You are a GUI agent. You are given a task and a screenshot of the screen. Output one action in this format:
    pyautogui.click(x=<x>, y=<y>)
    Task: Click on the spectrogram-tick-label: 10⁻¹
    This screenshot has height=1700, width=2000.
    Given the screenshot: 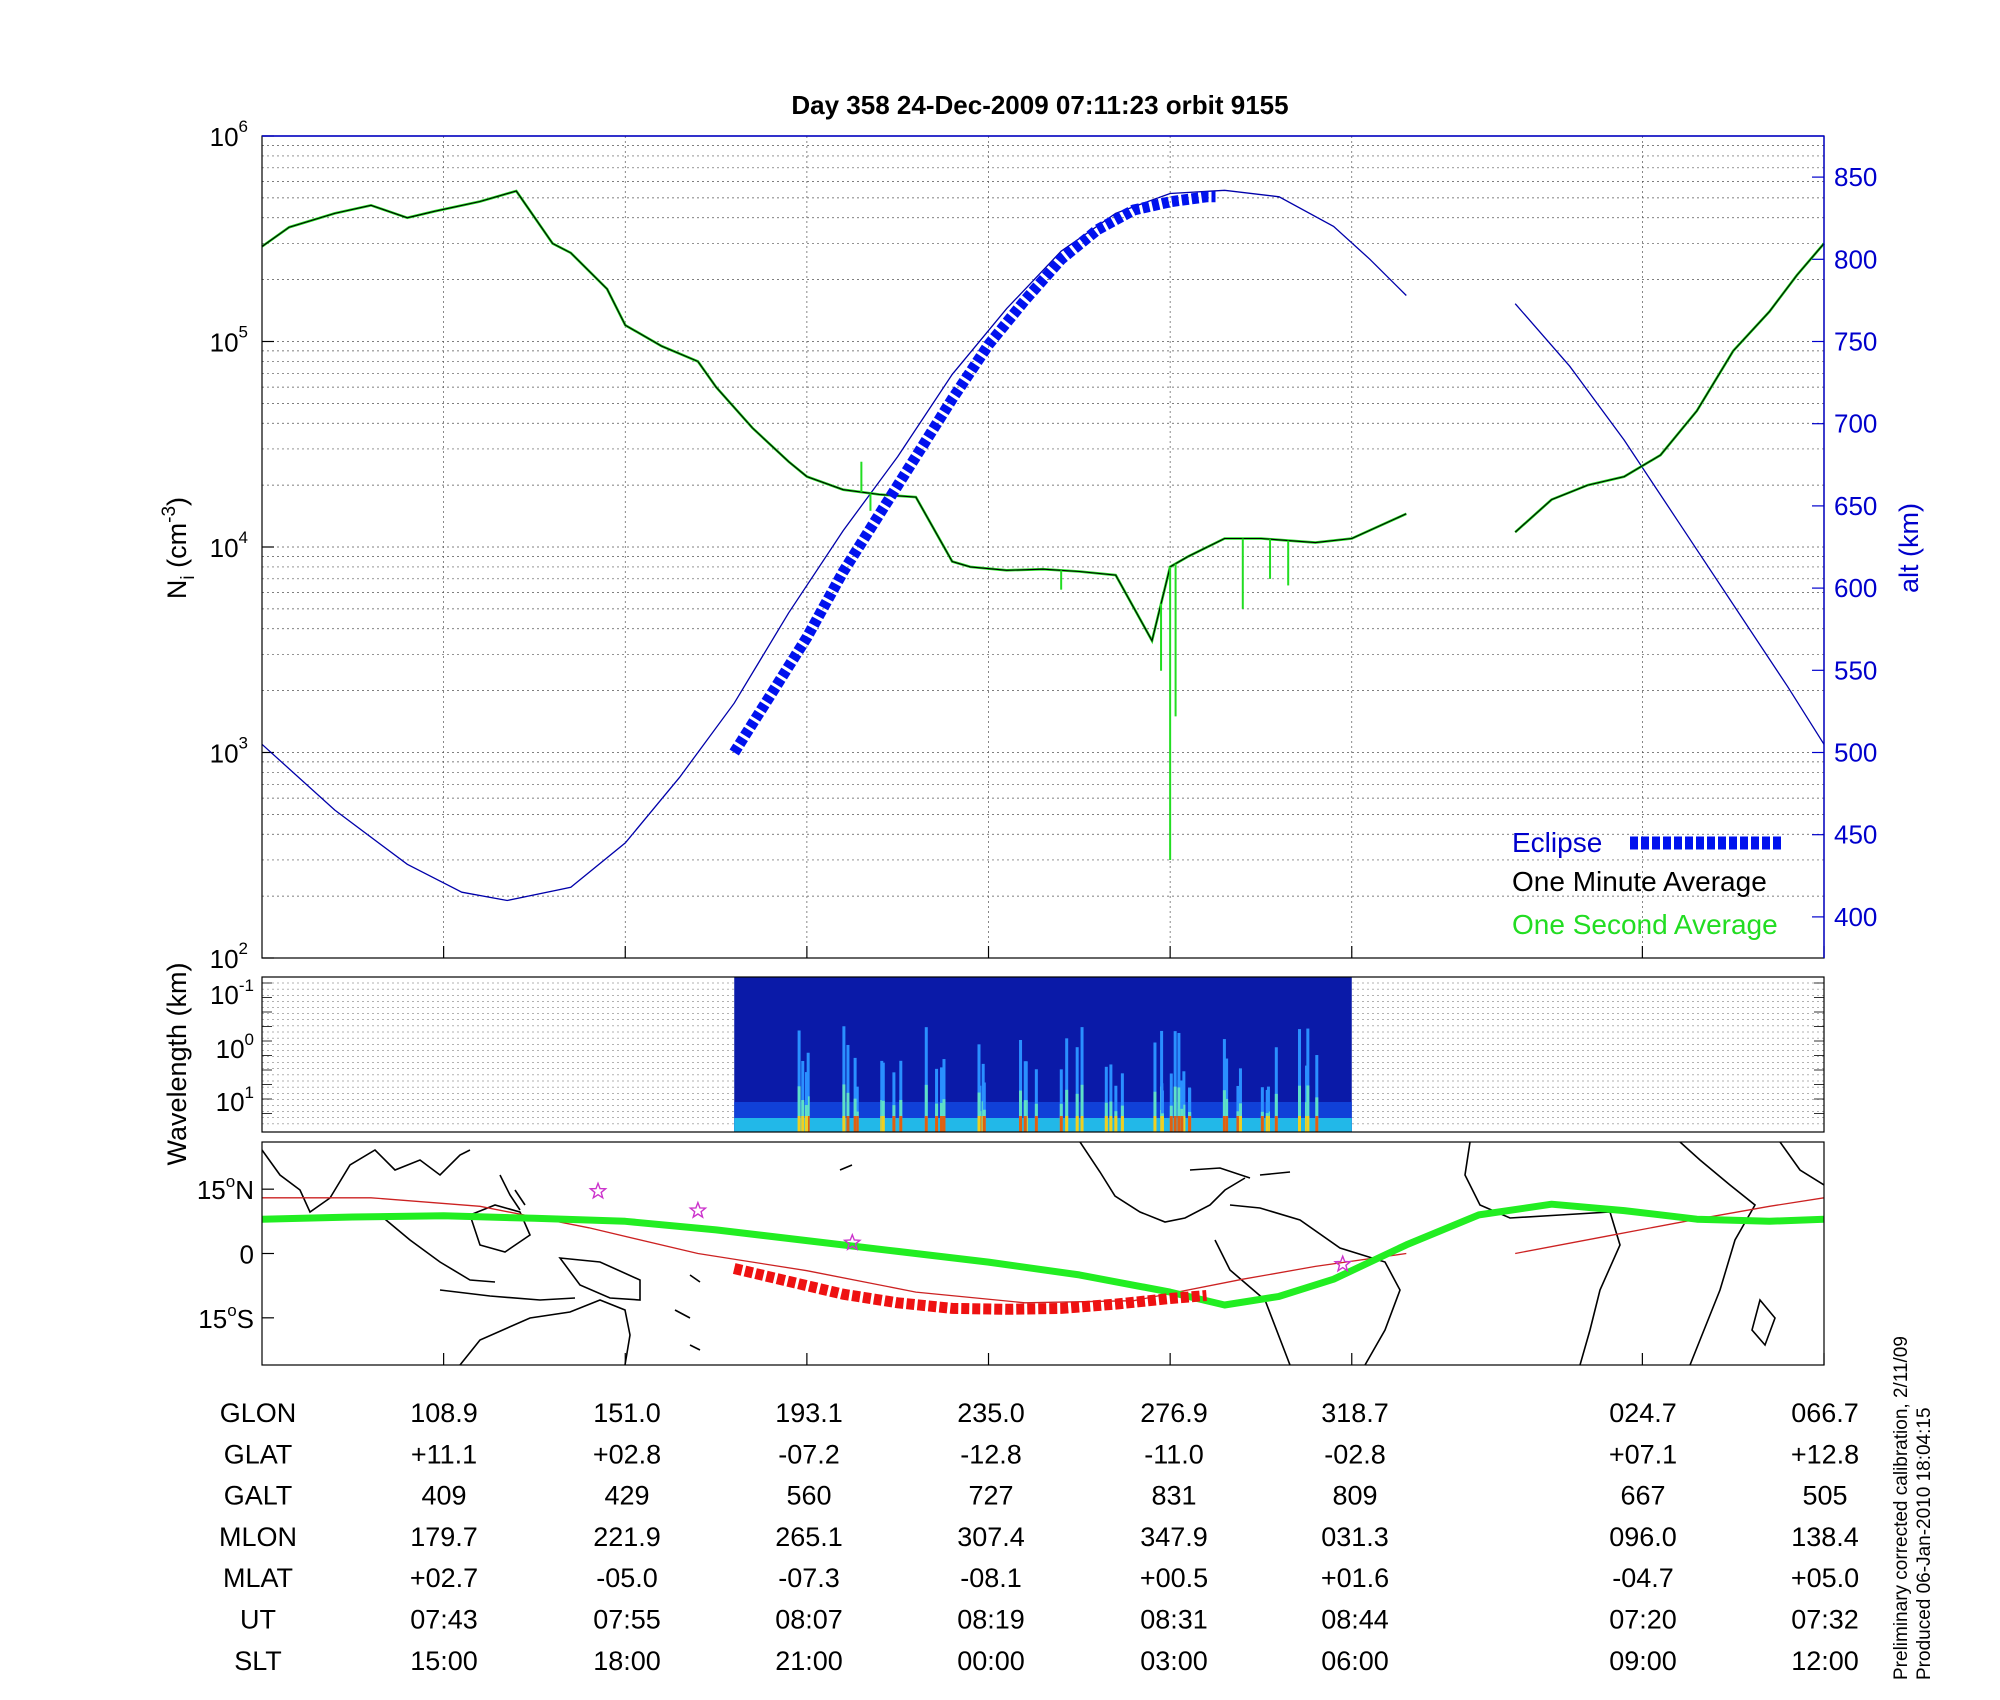 What is the action you would take?
    pyautogui.click(x=232, y=993)
    